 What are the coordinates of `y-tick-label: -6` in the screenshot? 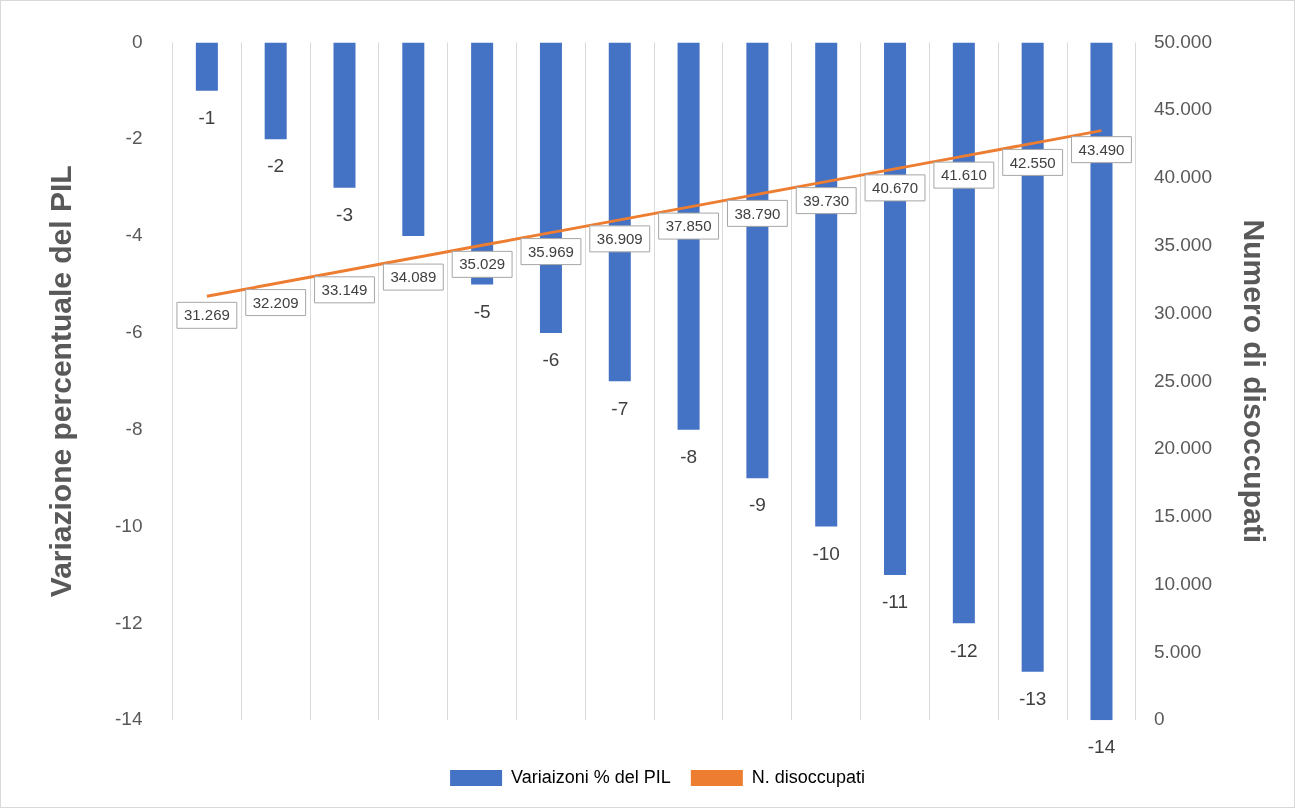 It's located at (134, 332).